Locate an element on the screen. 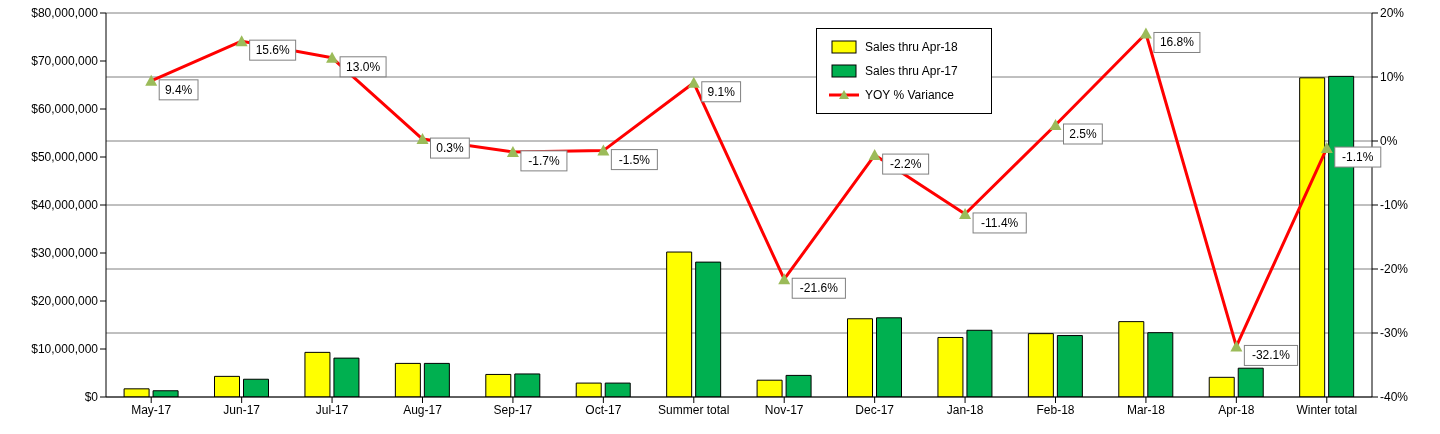  x-tick-label: Apr-18 is located at coordinates (1236, 409).